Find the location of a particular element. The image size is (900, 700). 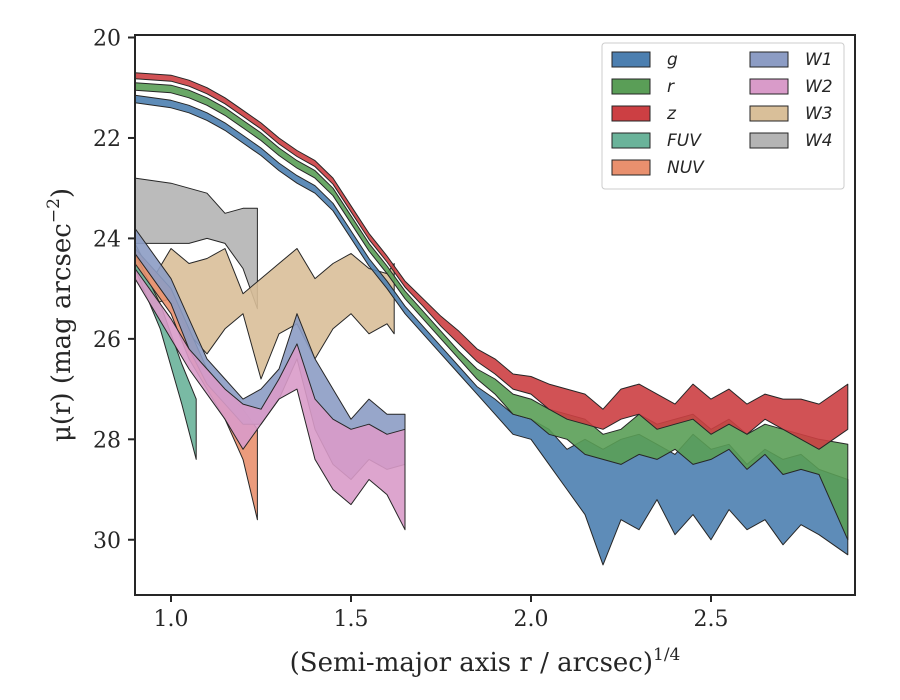

legend-swatch-w2 is located at coordinates (769, 86).